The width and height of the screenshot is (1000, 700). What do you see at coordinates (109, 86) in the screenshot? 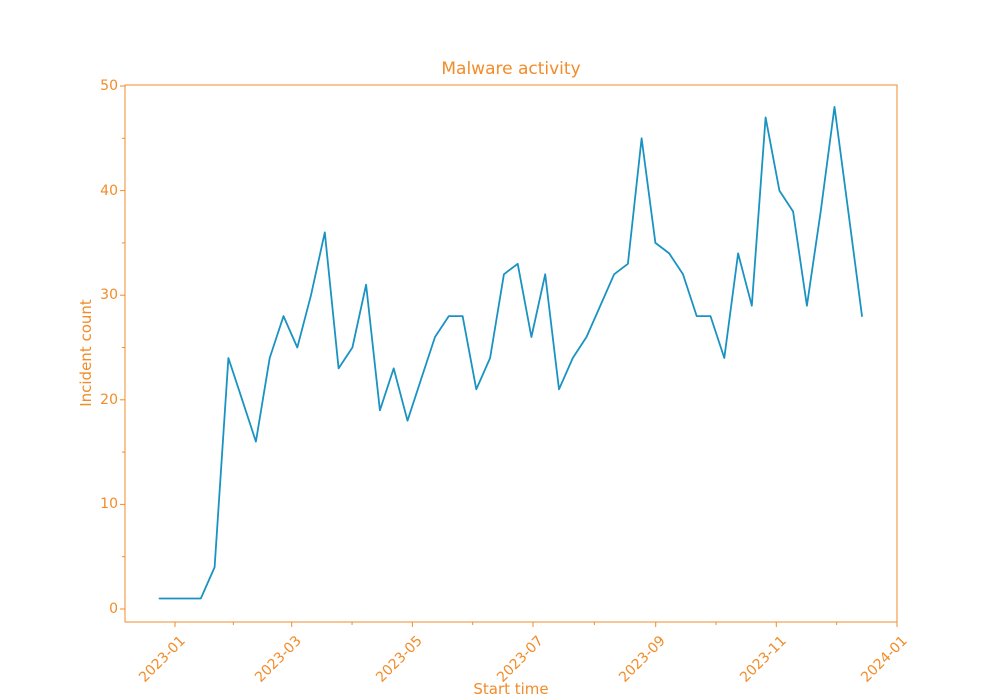
I see `y-tick-label-50: 50` at bounding box center [109, 86].